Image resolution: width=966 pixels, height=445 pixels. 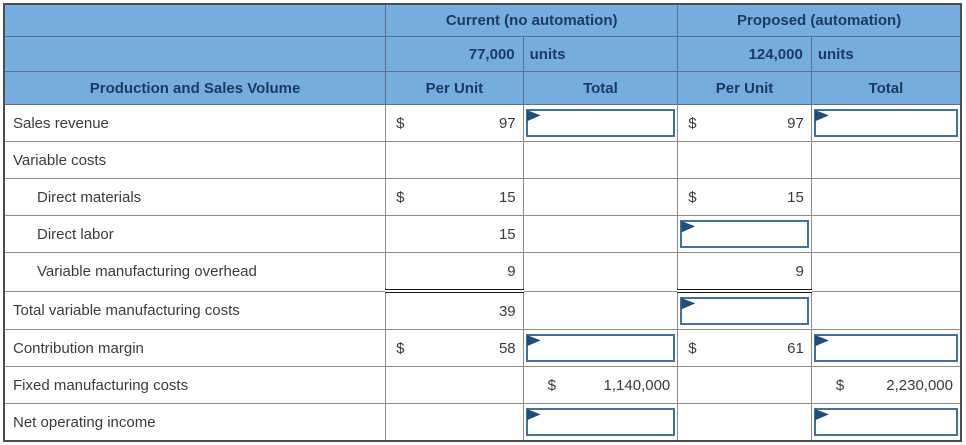 I want to click on value: 61, so click(x=795, y=348).